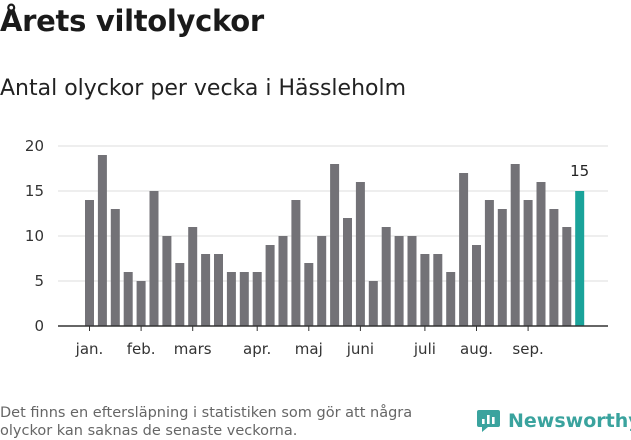  I want to click on month-label: maj, so click(309, 349).